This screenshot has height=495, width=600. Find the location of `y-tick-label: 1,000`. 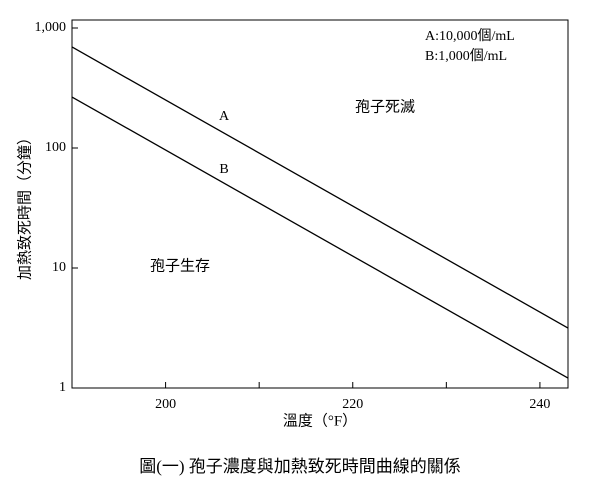

y-tick-label: 1,000 is located at coordinates (51, 27).